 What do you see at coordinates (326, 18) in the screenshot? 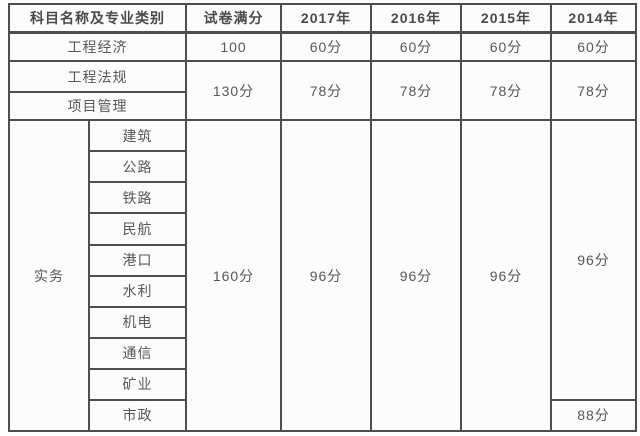
I see `header-year-2017: 2017年` at bounding box center [326, 18].